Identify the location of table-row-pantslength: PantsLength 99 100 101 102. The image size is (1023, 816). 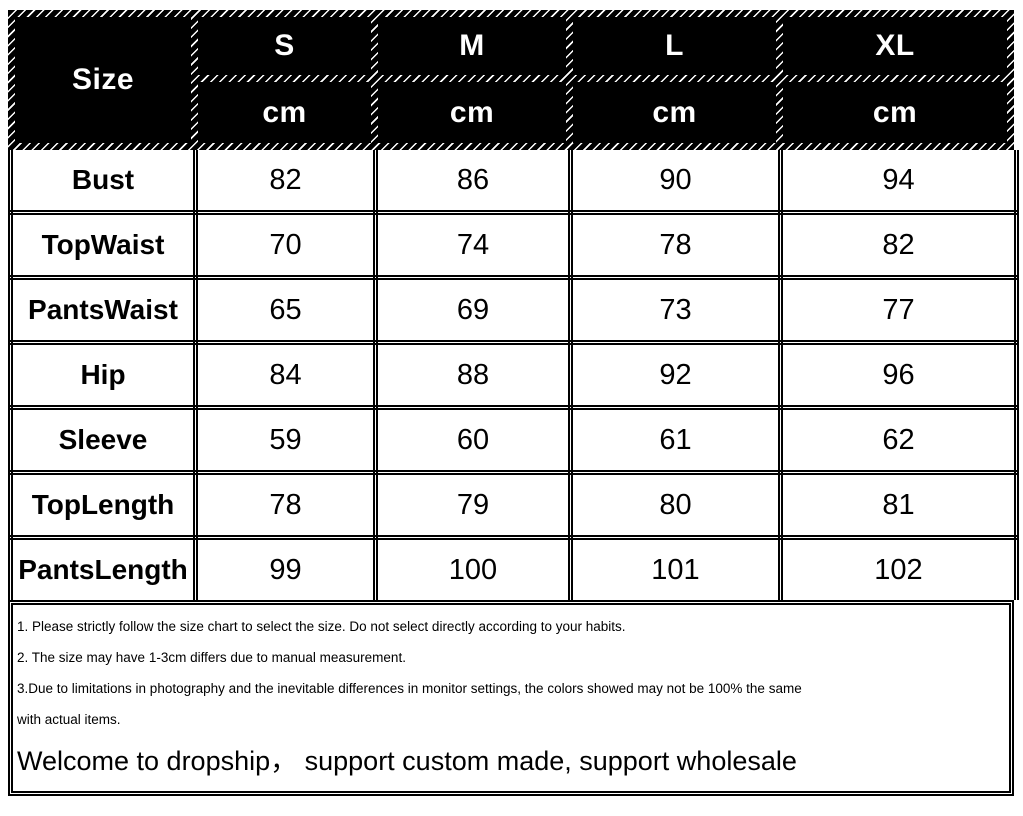
(513, 567).